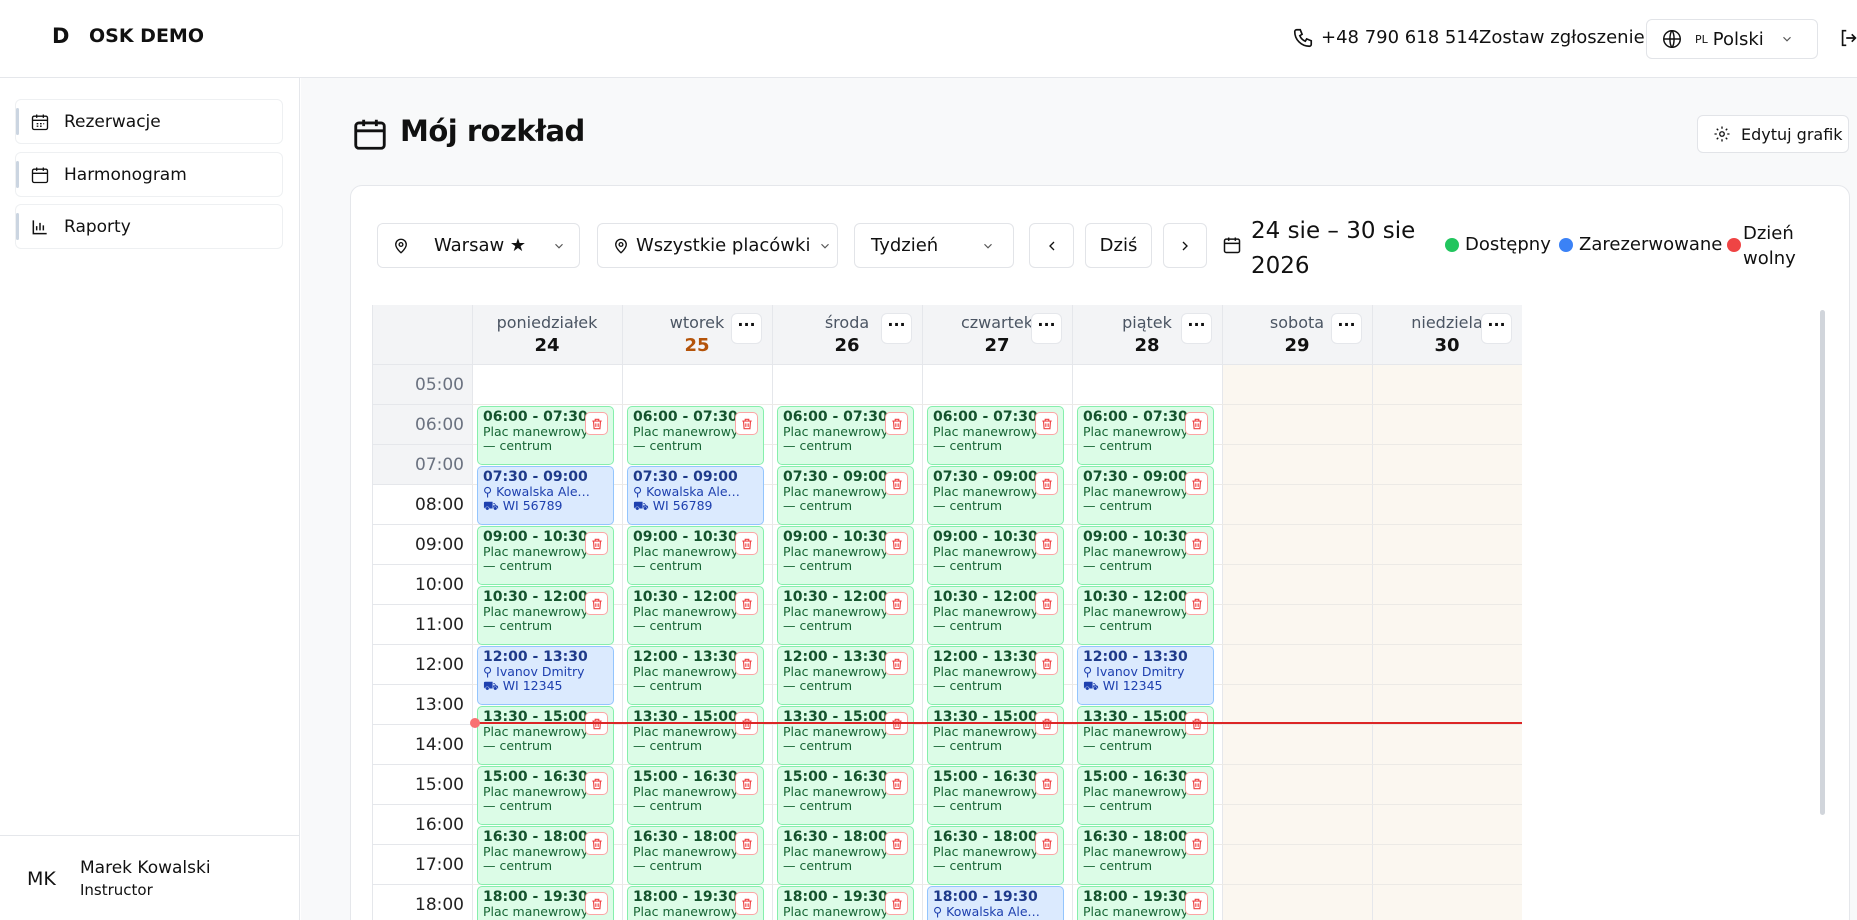 The image size is (1857, 920). Describe the element at coordinates (149, 174) in the screenshot. I see `nav-item: Harmonogram` at that location.